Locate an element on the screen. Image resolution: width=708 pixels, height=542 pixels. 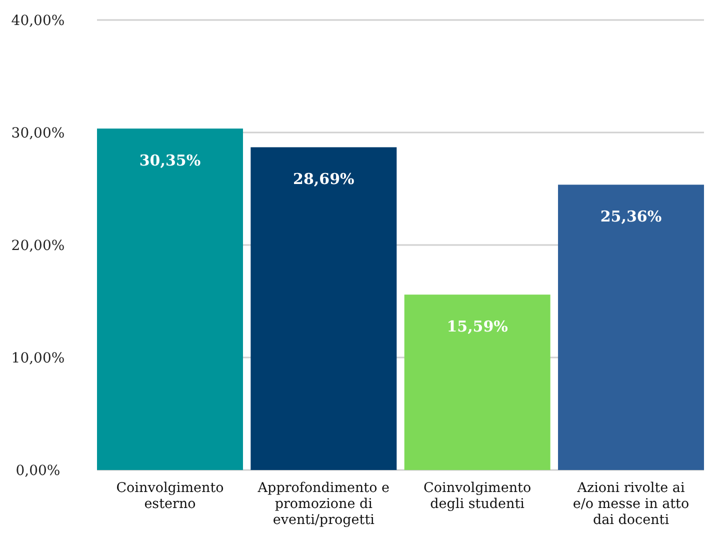
data-label: 30,35% is located at coordinates (170, 161).